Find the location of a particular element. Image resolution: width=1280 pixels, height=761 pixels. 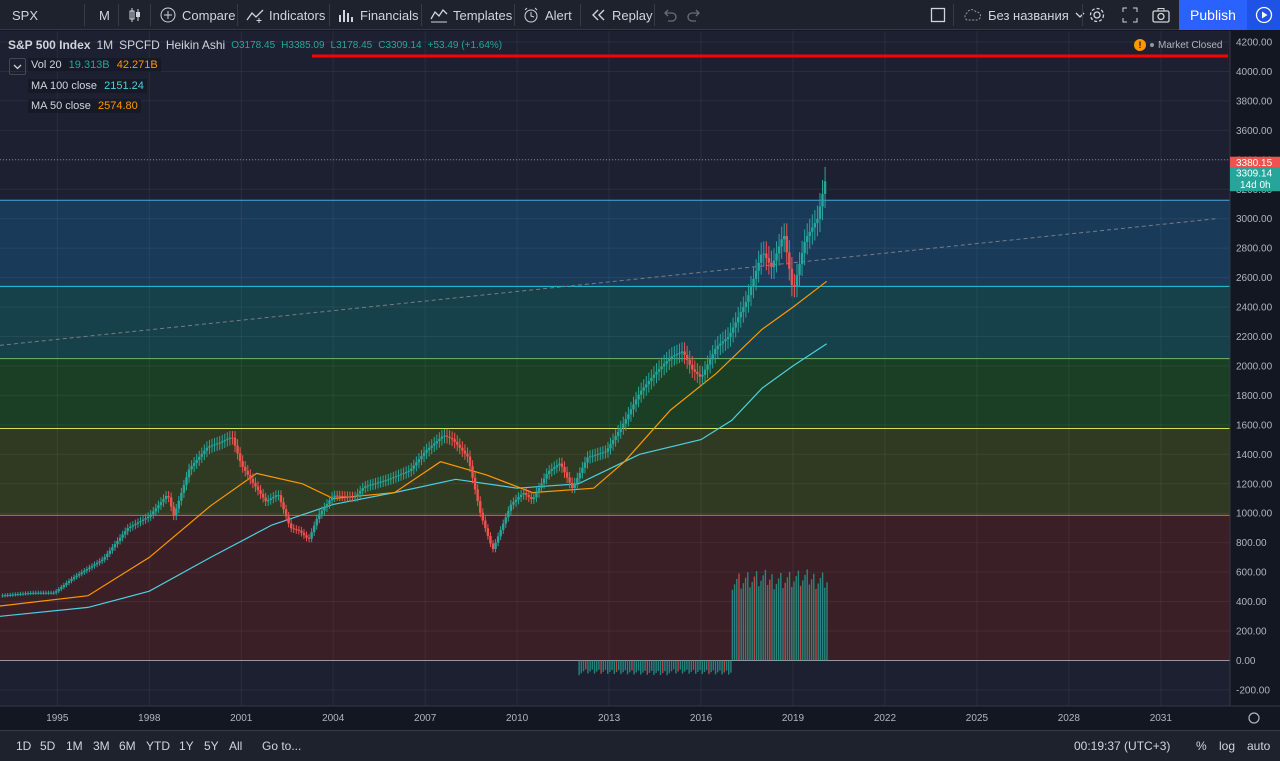

financials-button: Financials is located at coordinates (378, 15).